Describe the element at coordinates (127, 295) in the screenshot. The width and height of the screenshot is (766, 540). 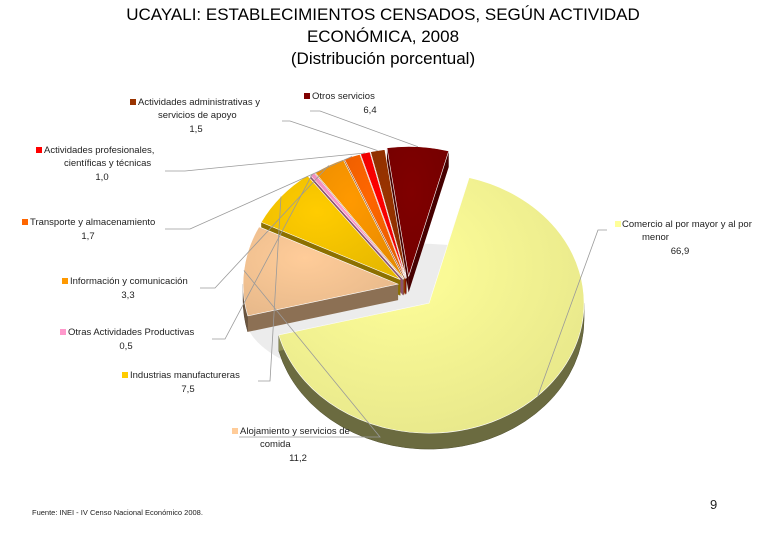
I see `slice-value: 3,3` at that location.